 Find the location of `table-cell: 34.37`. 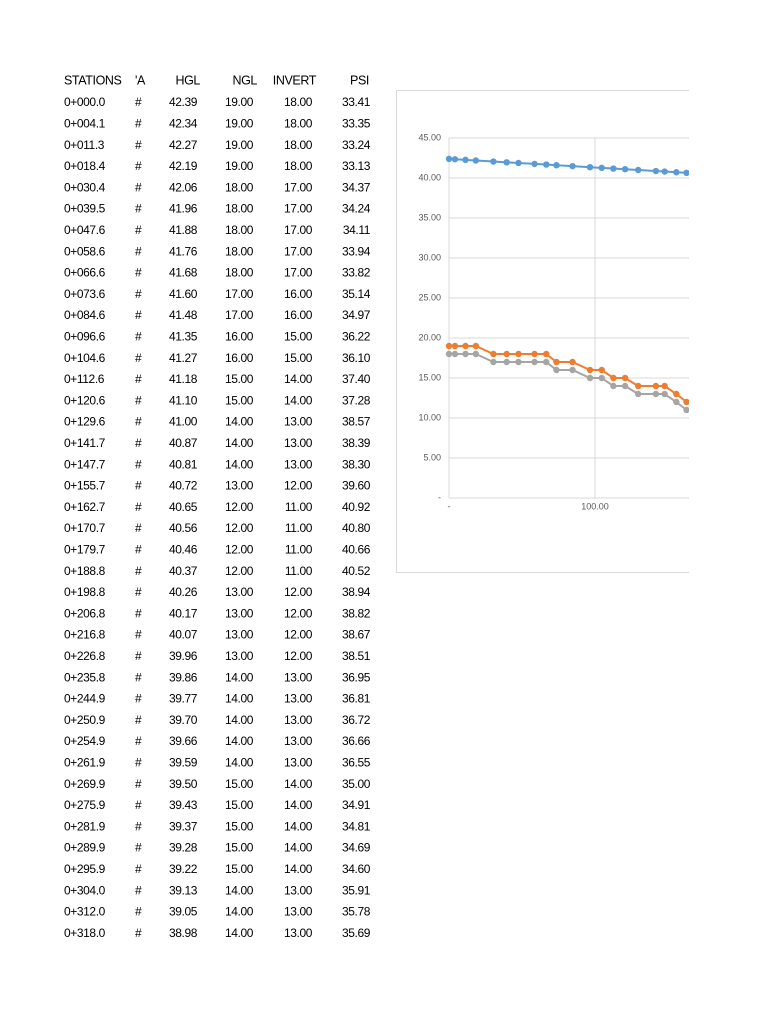

table-cell: 34.37 is located at coordinates (356, 187).